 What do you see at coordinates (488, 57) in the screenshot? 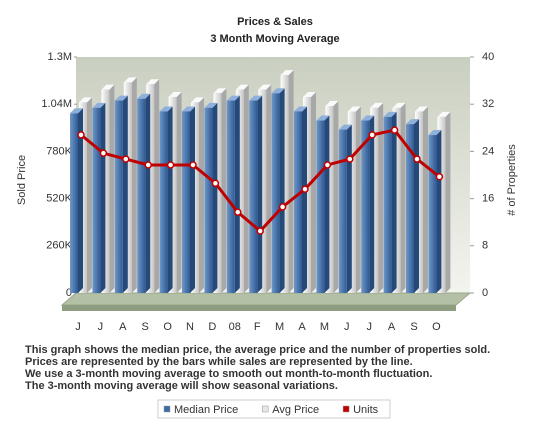
I see `y2-tick-label: 40` at bounding box center [488, 57].